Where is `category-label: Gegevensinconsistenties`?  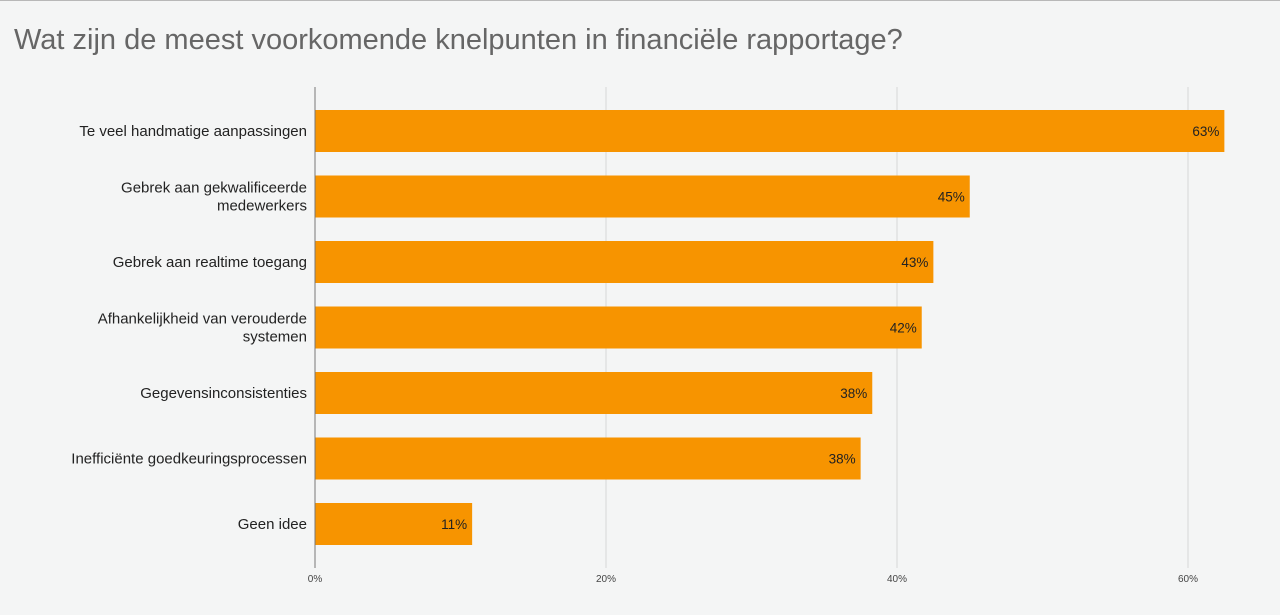
category-label: Gegevensinconsistenties is located at coordinates (223, 393).